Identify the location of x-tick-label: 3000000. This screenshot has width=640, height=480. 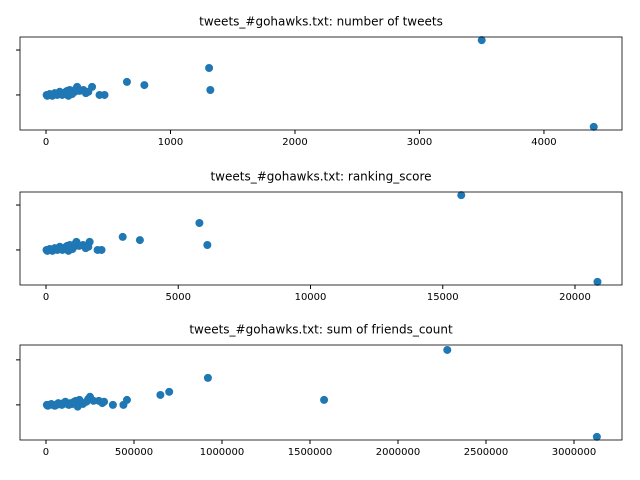
(574, 452).